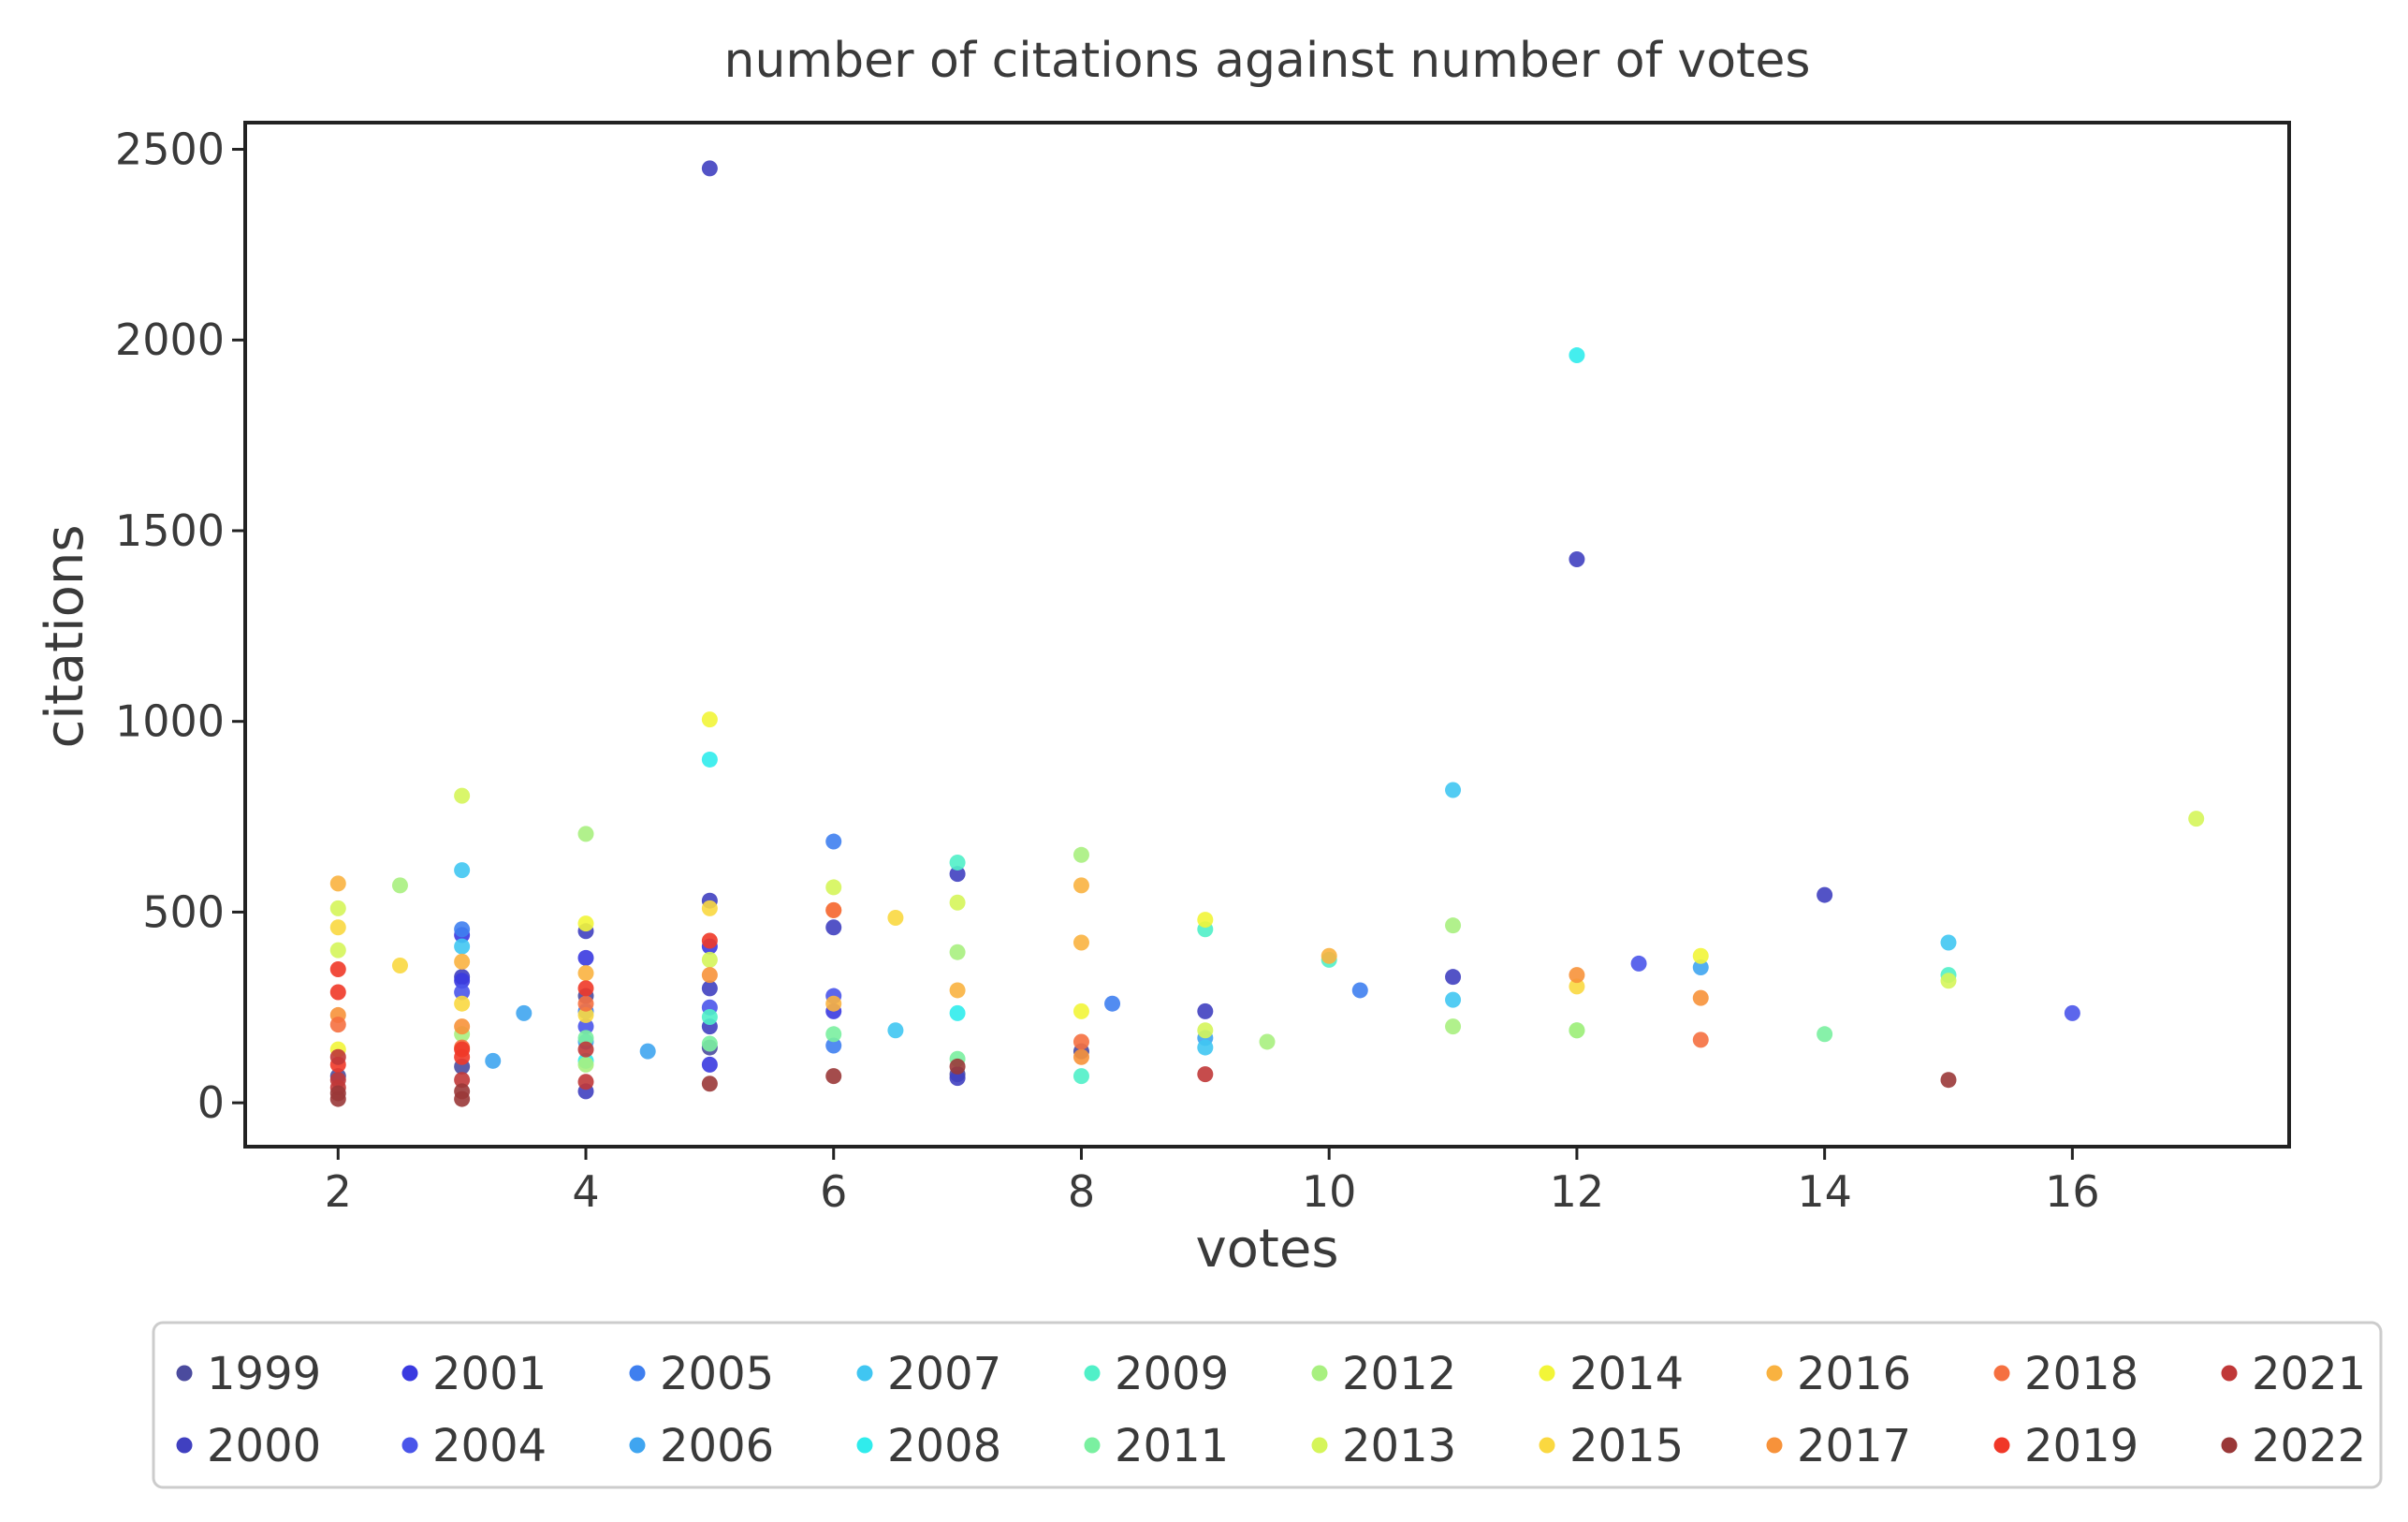  What do you see at coordinates (2072, 1191) in the screenshot?
I see `x-tick-label: 16` at bounding box center [2072, 1191].